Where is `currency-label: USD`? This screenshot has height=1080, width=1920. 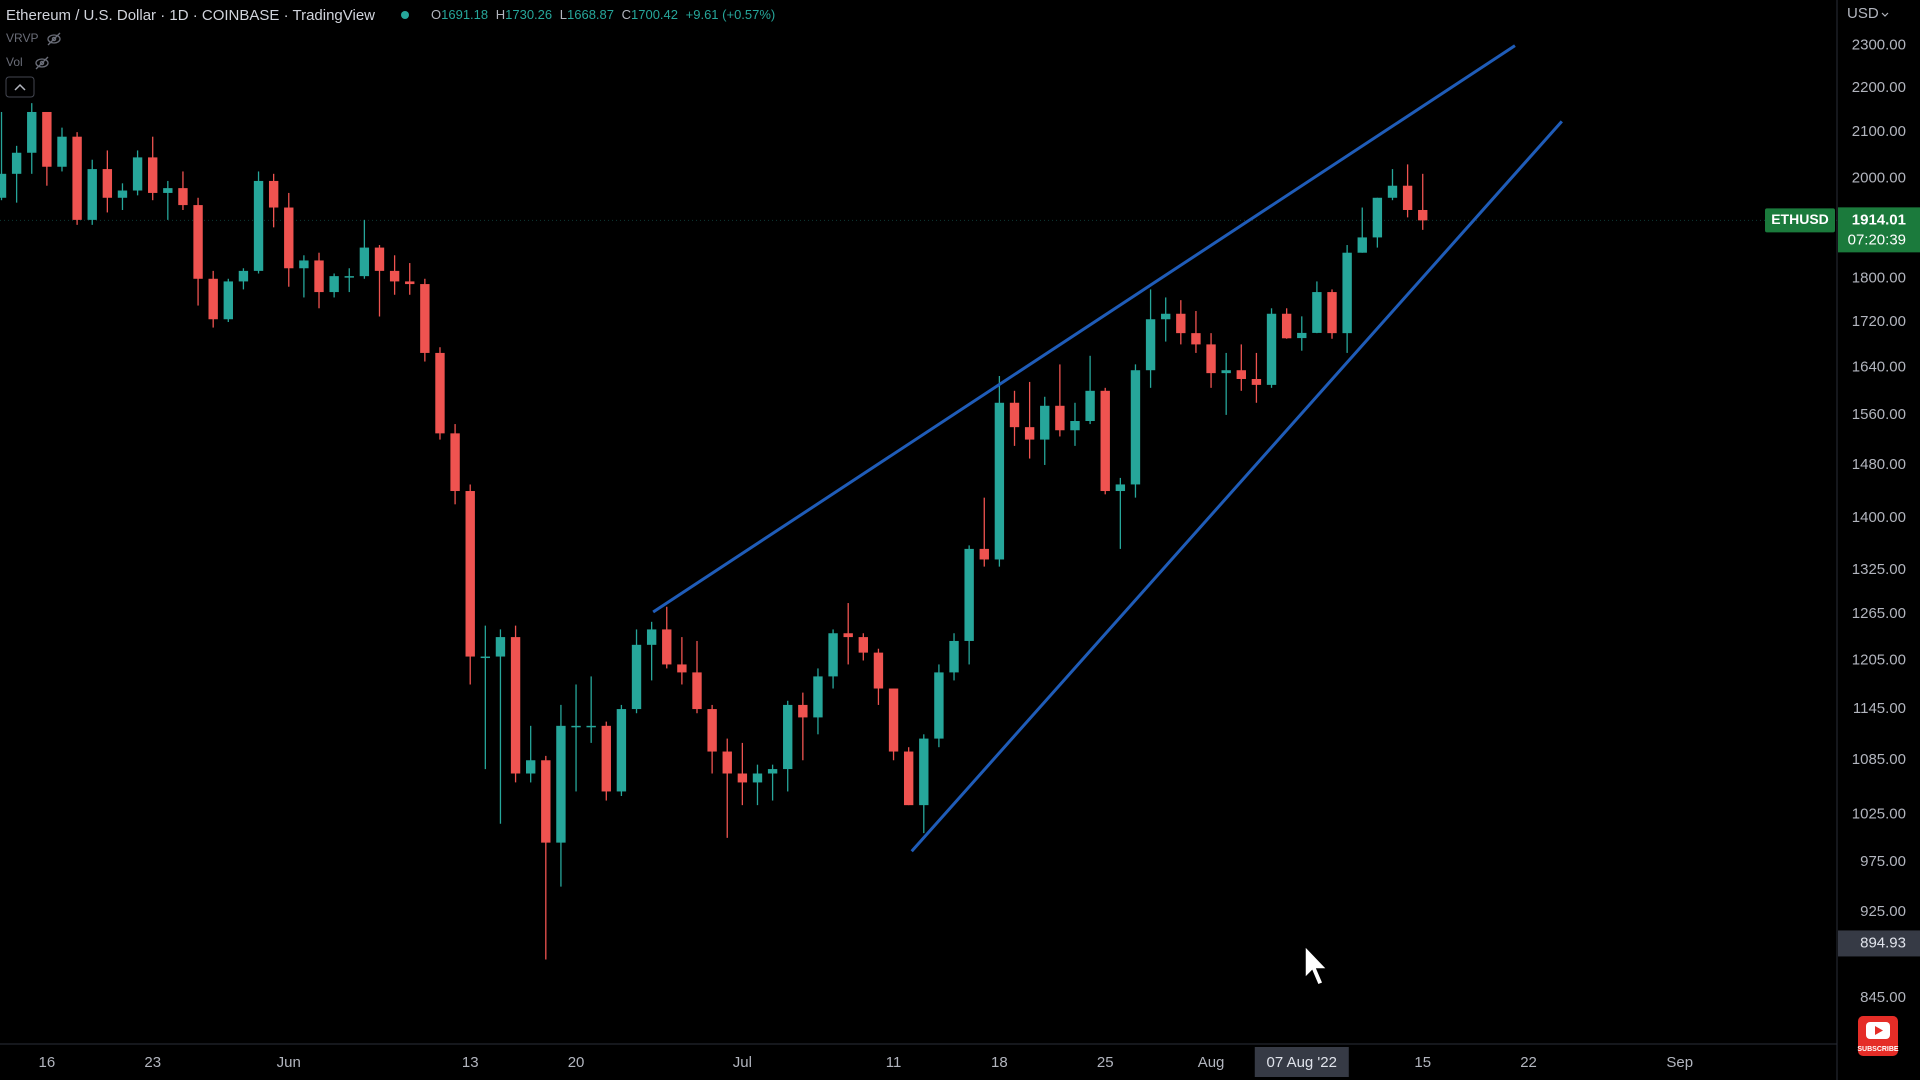 currency-label: USD is located at coordinates (1863, 13).